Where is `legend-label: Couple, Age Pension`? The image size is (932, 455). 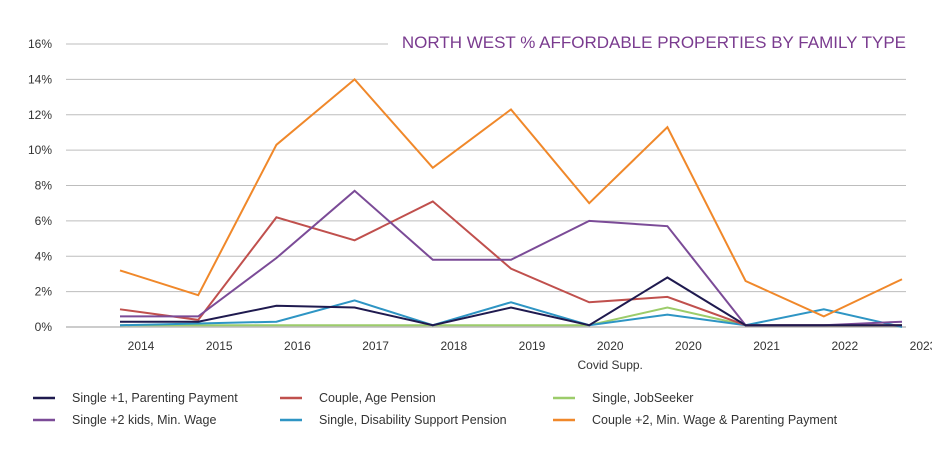
legend-label: Couple, Age Pension is located at coordinates (377, 398).